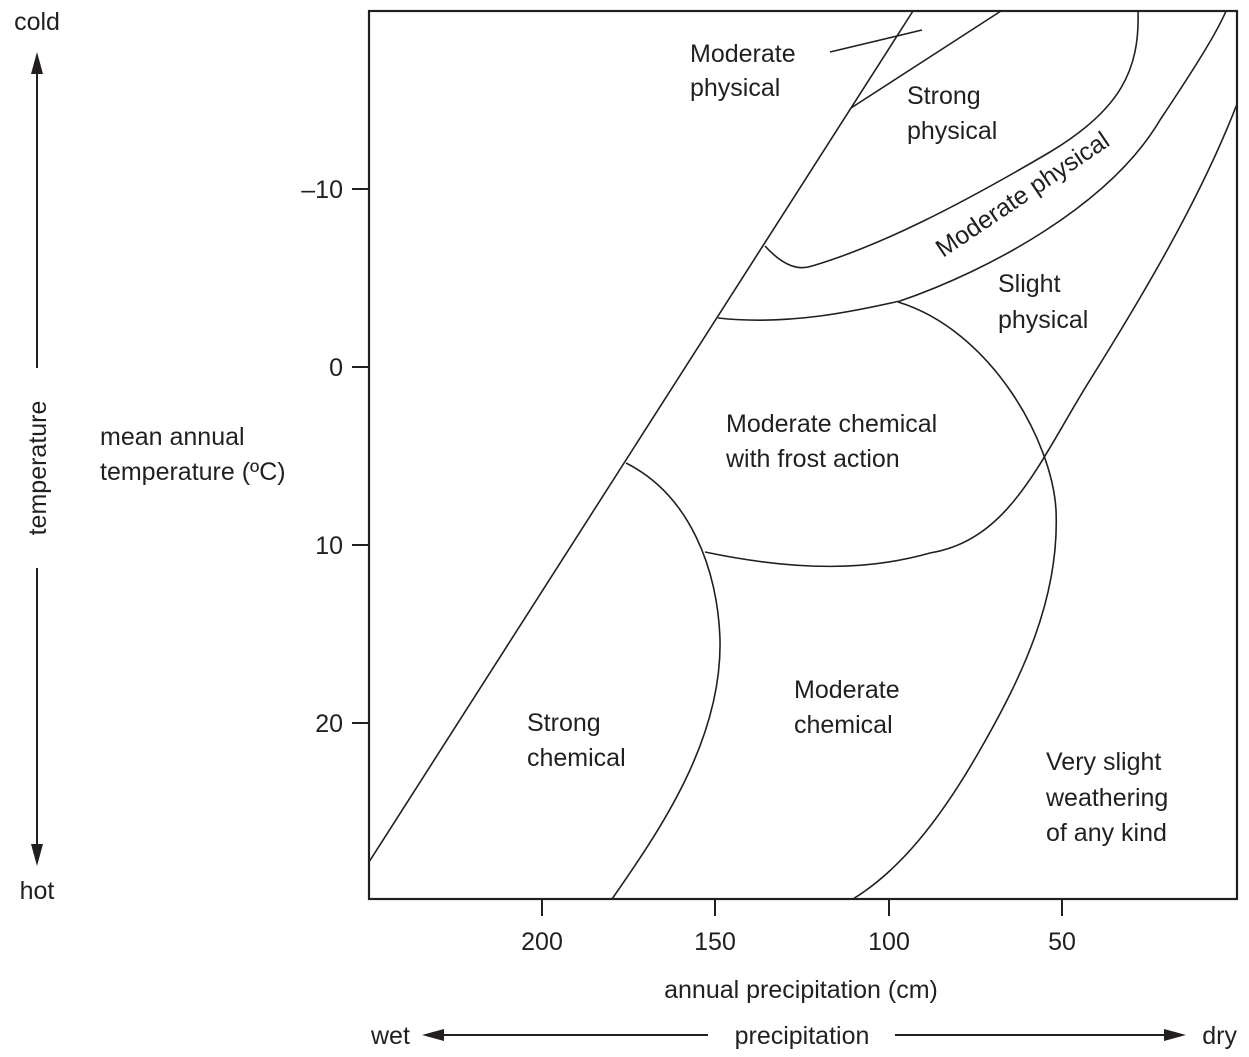 Image resolution: width=1249 pixels, height=1057 pixels. What do you see at coordinates (322, 190) in the screenshot?
I see `y-tick-label: –10` at bounding box center [322, 190].